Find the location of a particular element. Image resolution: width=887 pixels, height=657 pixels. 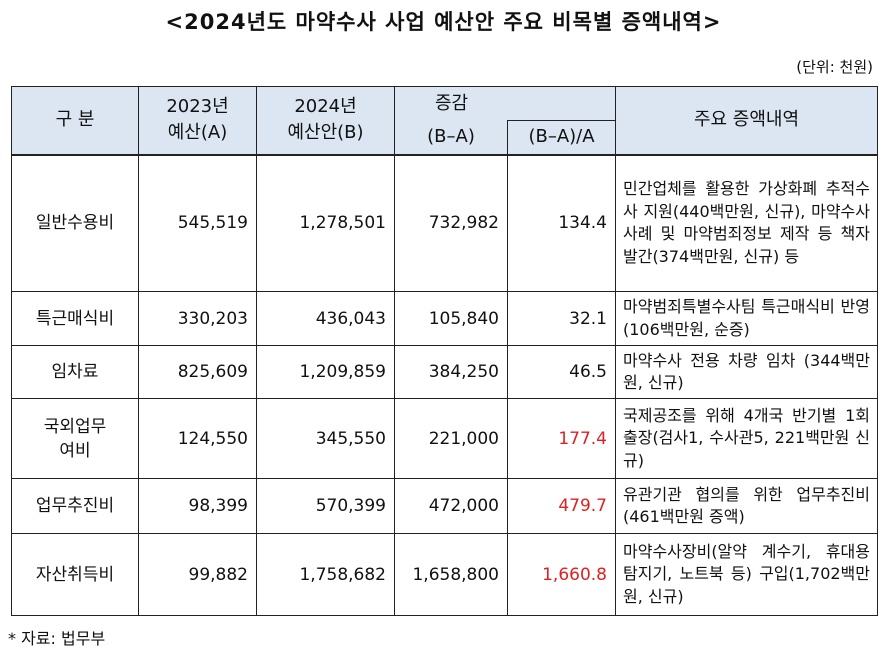

row-change: 1,658,800 is located at coordinates (451, 574).